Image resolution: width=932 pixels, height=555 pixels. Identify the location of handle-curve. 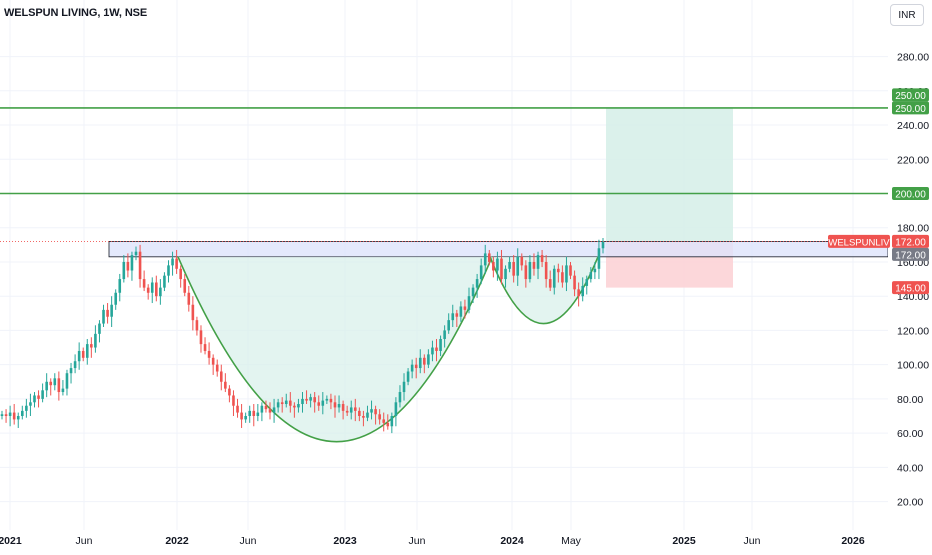
(544, 290).